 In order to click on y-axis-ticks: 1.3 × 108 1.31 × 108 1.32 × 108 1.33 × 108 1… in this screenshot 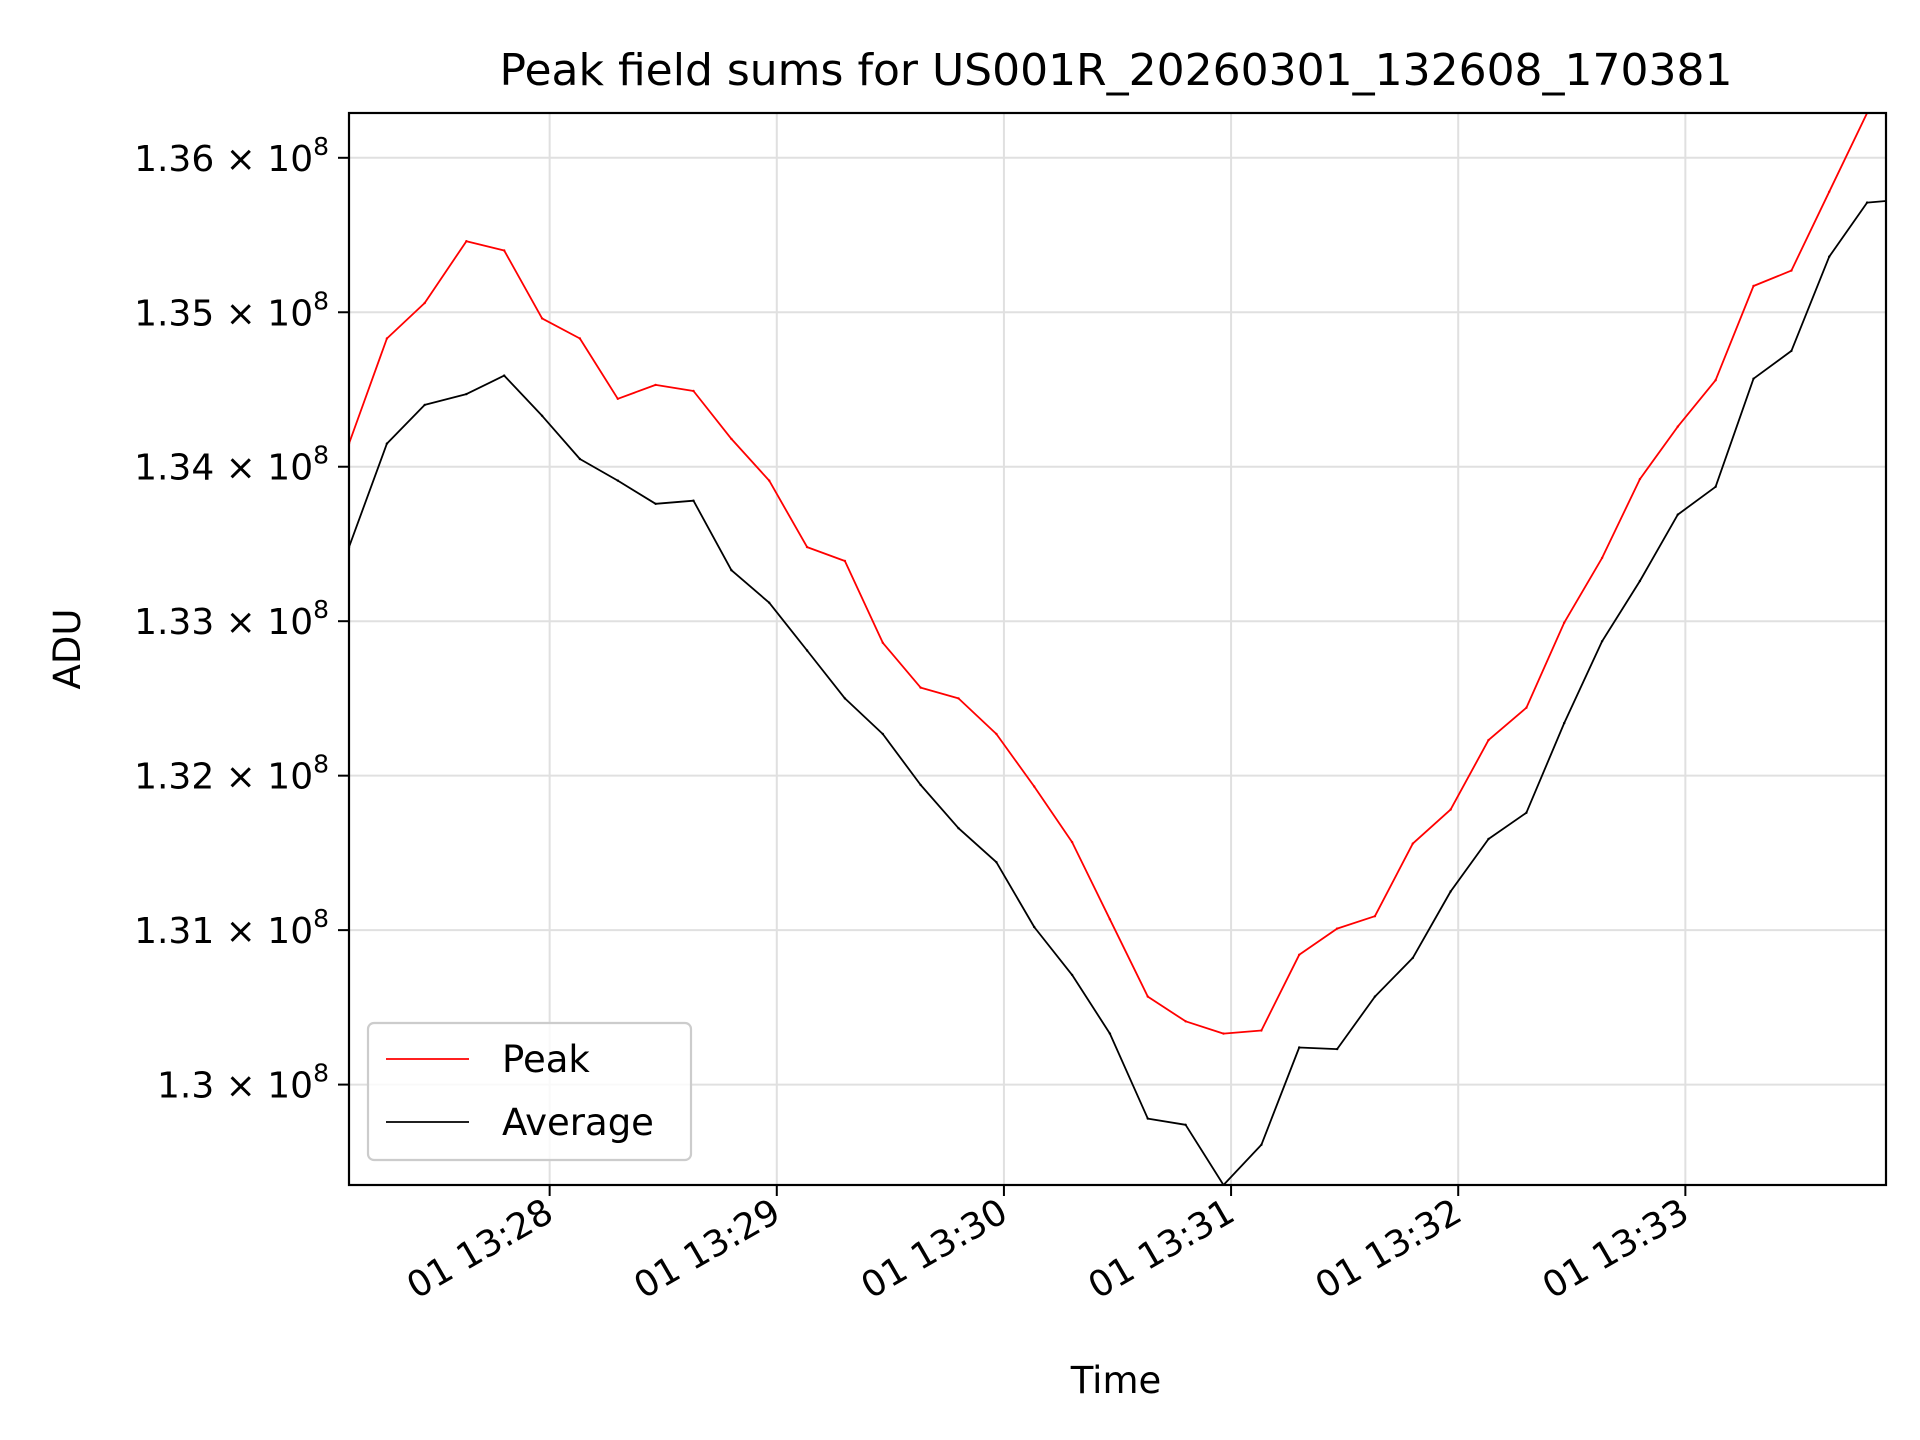, I will do `click(241, 619)`.